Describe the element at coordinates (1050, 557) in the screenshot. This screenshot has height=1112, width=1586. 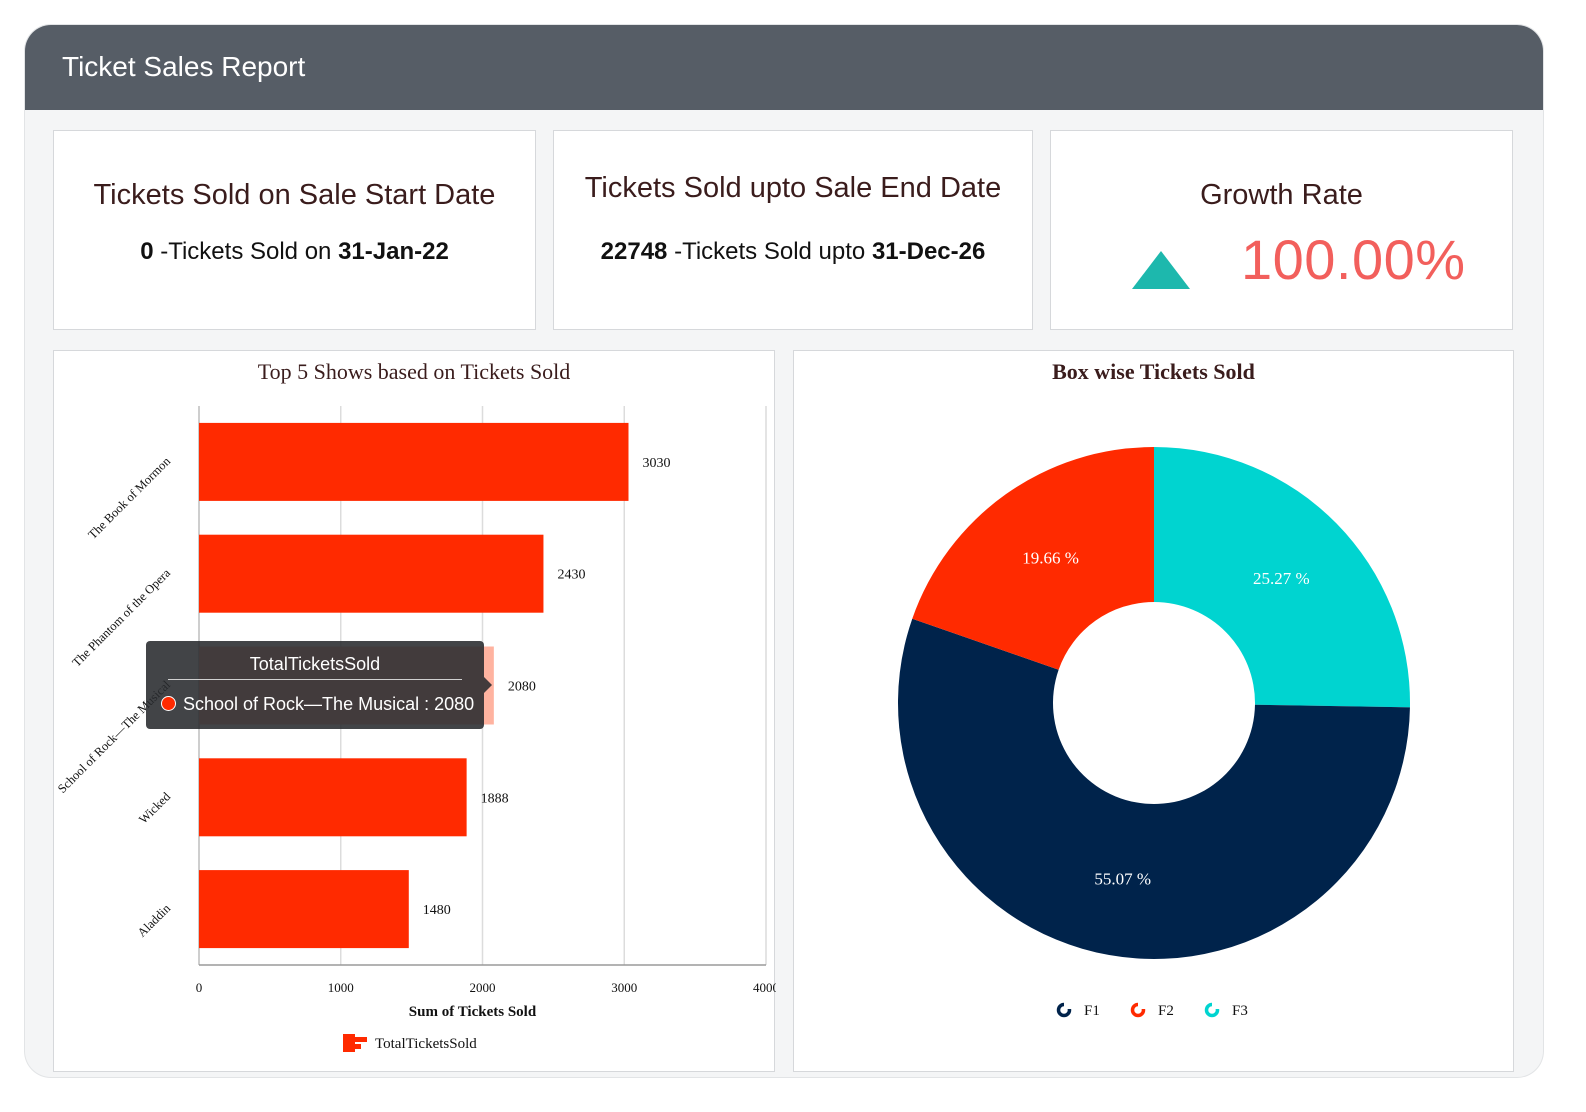
I see `slice-value-label: 19.66 %` at that location.